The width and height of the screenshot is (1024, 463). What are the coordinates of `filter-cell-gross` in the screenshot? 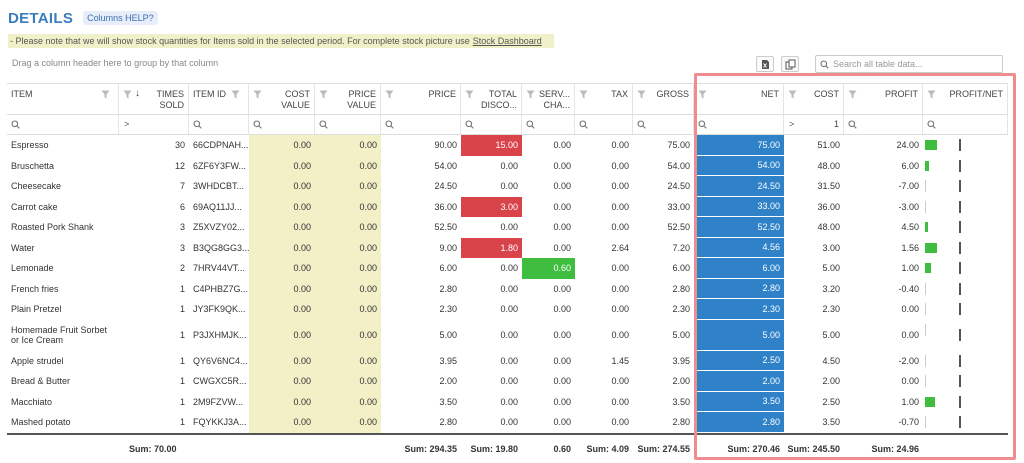 It's located at (663, 124).